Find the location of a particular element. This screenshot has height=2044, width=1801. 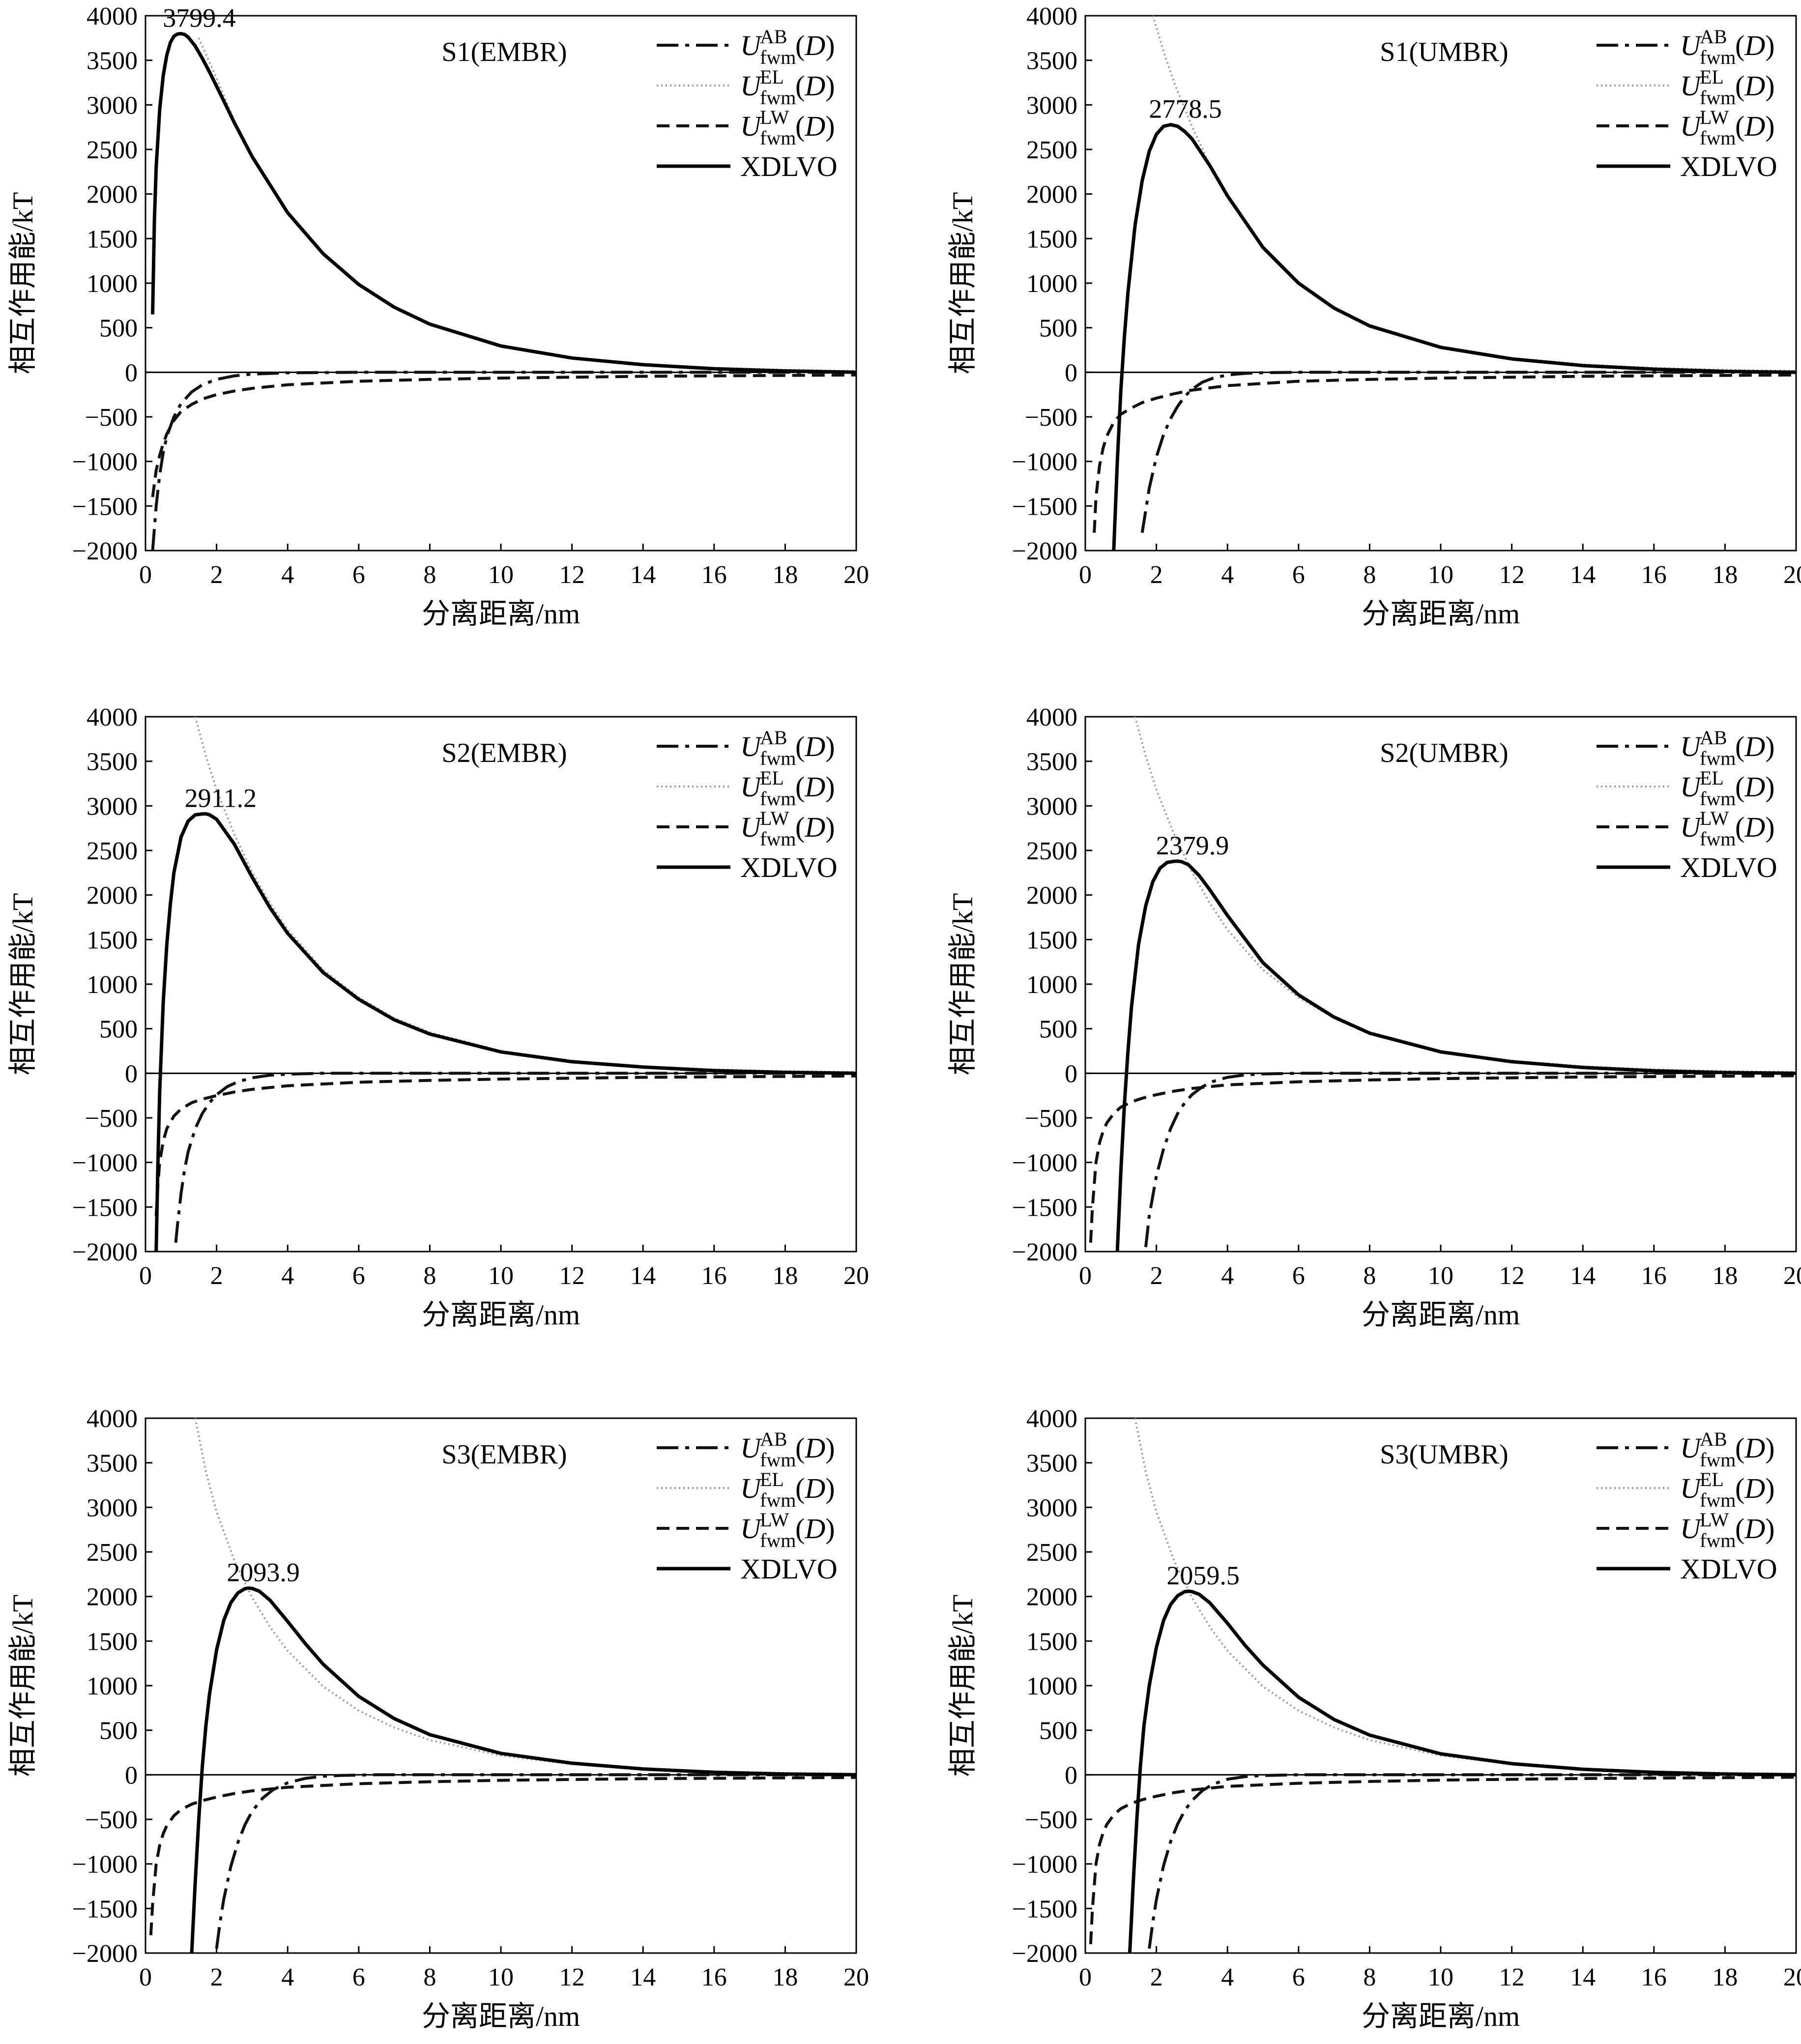

y-tick-label: 3000 is located at coordinates (112, 806).